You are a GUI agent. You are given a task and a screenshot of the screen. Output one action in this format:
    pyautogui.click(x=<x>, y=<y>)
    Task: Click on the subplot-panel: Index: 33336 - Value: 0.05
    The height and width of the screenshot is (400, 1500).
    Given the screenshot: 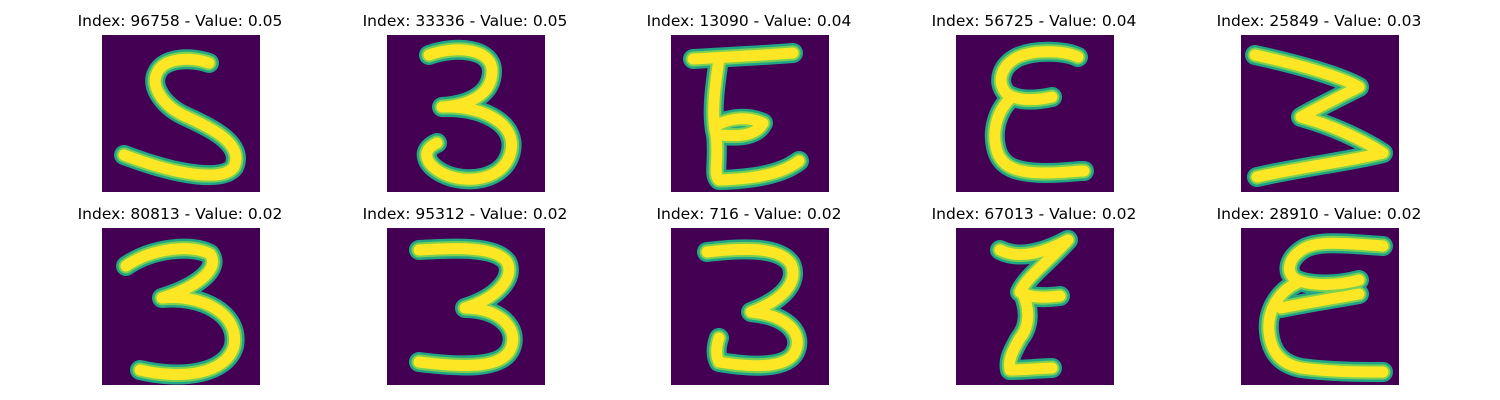 What is the action you would take?
    pyautogui.click(x=465, y=102)
    